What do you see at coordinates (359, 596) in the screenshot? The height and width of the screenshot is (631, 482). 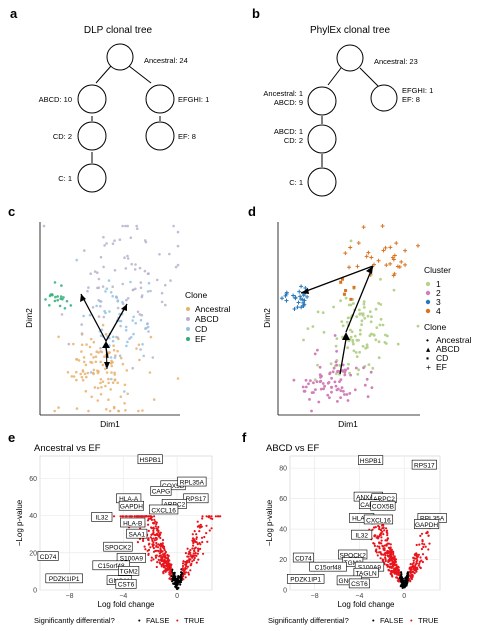 I see `x-tick-label: −4` at bounding box center [359, 596].